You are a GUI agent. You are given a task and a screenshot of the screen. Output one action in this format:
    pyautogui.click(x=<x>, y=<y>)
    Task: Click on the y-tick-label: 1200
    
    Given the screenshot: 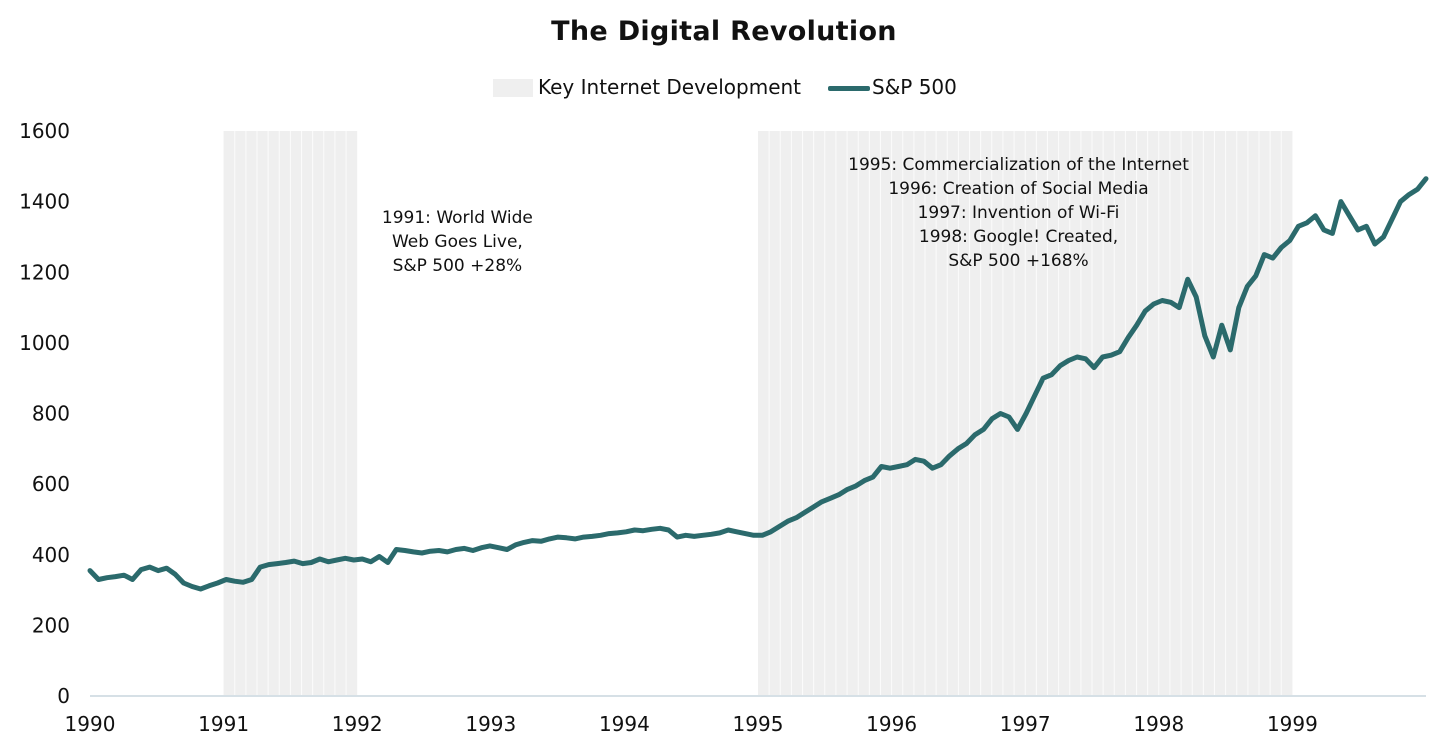 What is the action you would take?
    pyautogui.click(x=44, y=272)
    